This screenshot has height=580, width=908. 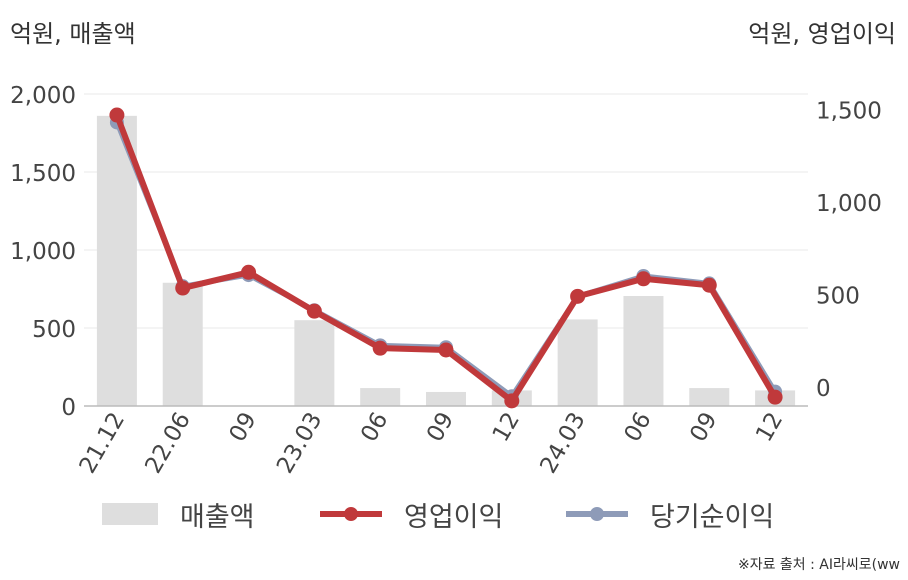 I want to click on y-left-tick-label: 2,000, so click(x=43, y=96).